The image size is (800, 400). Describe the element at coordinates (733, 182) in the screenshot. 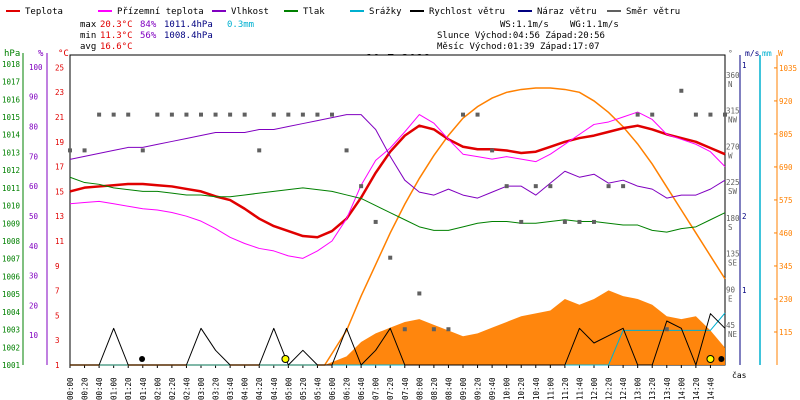

I see `dir-tick-deg: 225` at that location.